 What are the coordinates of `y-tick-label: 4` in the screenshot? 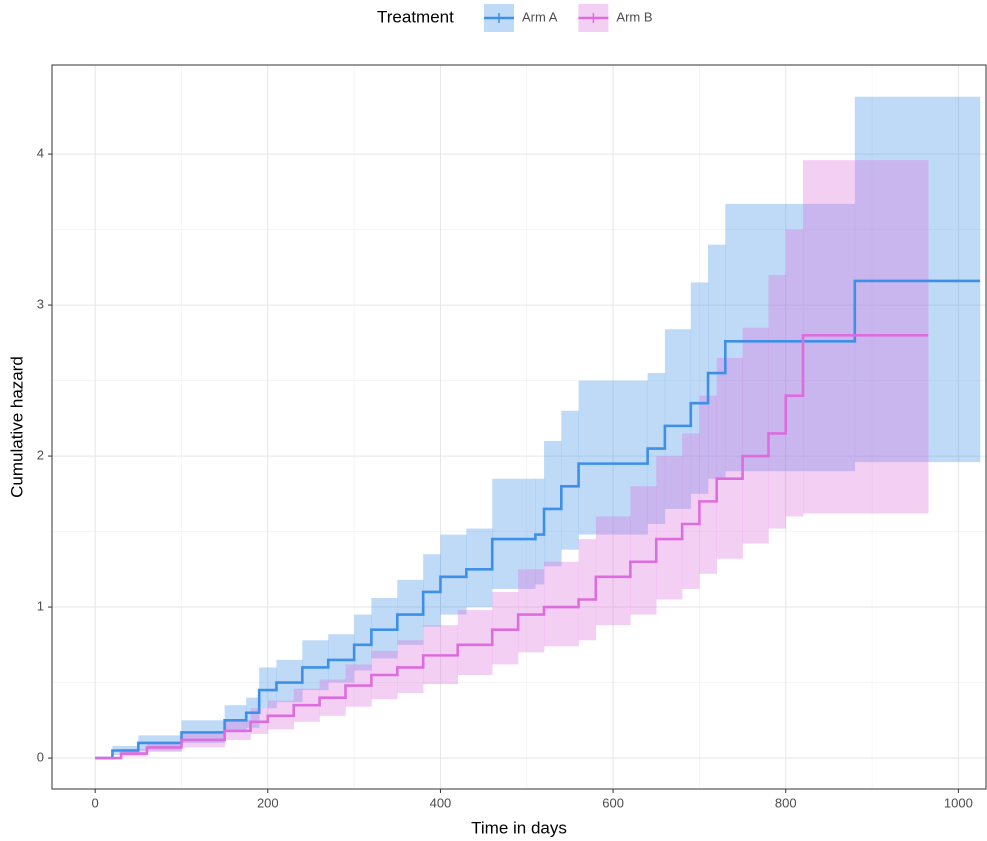 It's located at (40, 153).